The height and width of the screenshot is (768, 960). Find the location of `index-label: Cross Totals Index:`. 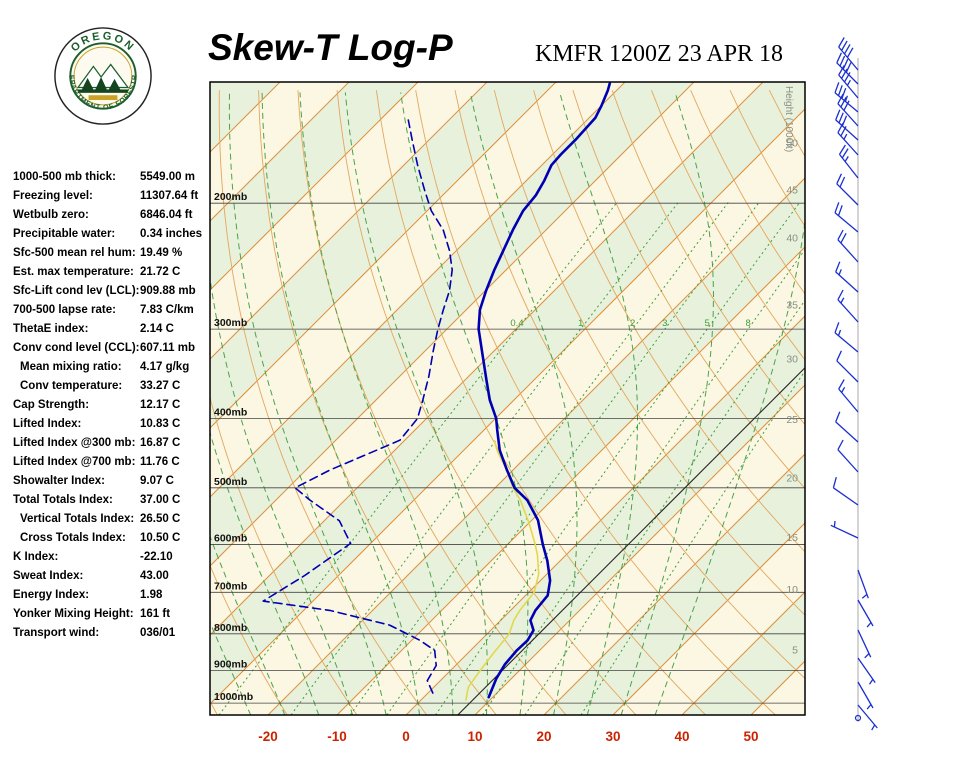

index-label: Cross Totals Index: is located at coordinates (73, 537).